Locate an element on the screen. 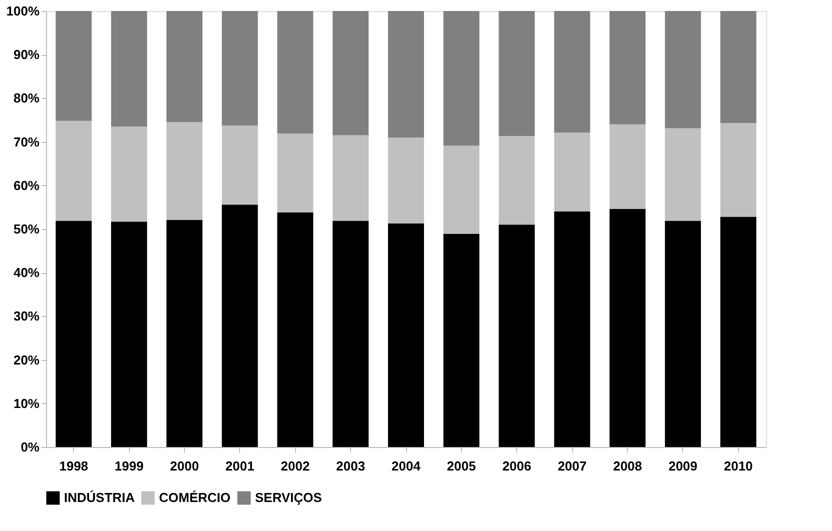 This screenshot has width=832, height=531. y-tick-label: 60% is located at coordinates (26, 185).